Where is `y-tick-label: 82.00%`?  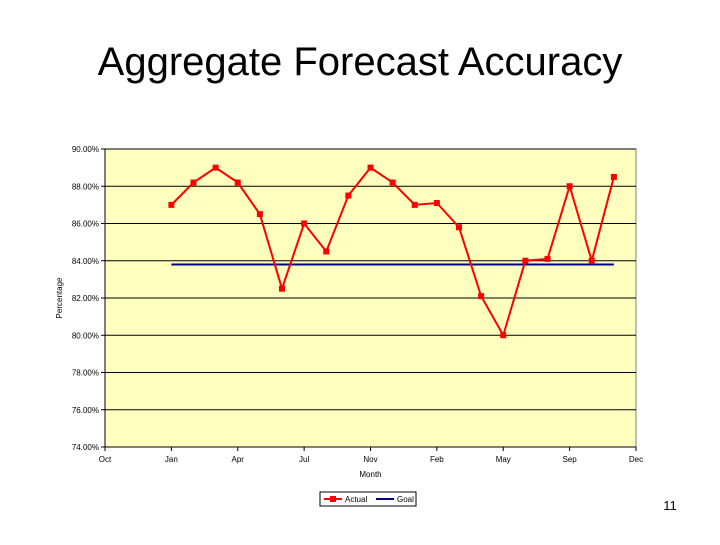
y-tick-label: 82.00% is located at coordinates (85, 298).